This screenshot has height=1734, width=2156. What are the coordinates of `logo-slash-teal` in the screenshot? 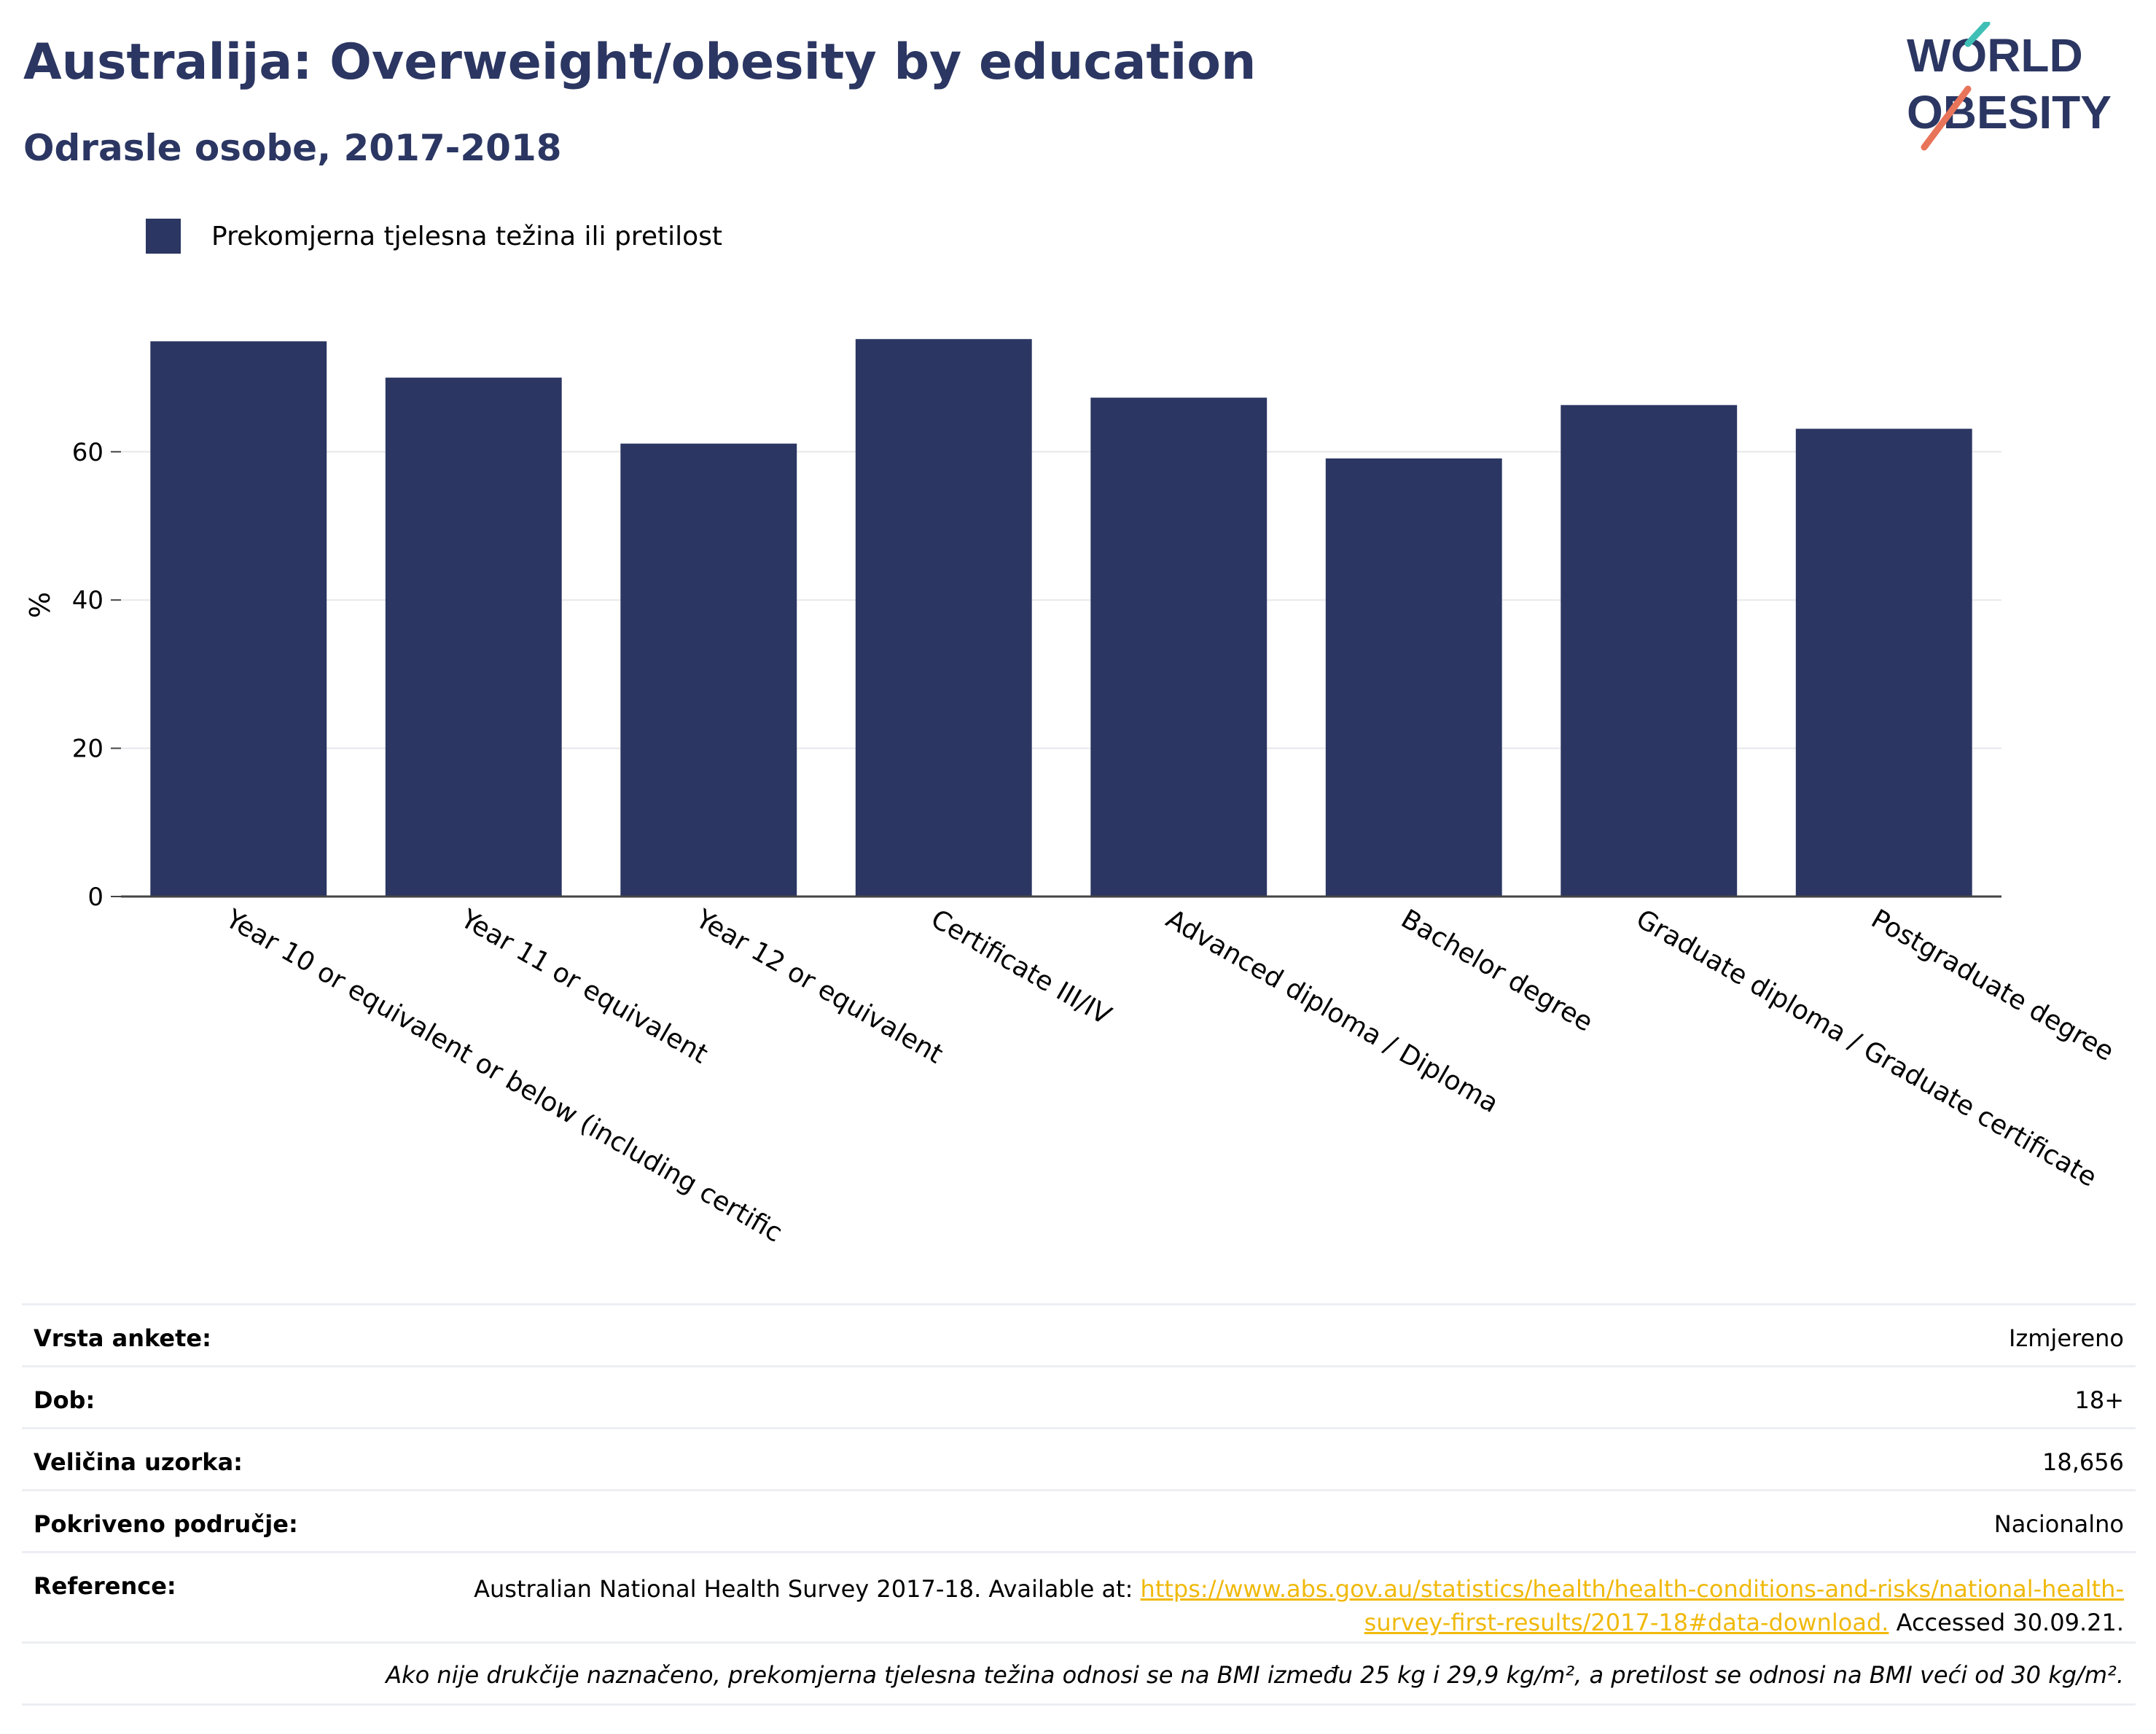 It's located at (1978, 34).